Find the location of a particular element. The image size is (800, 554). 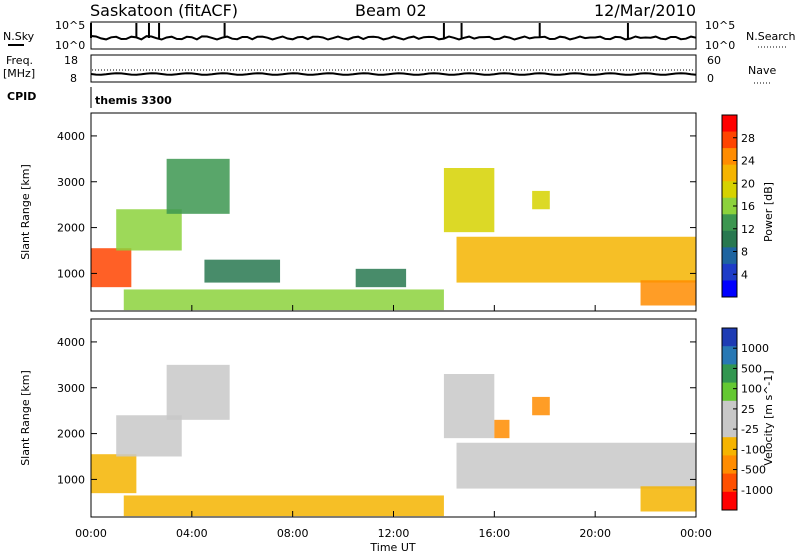

noise-right-label: N.Search is located at coordinates (771, 36).